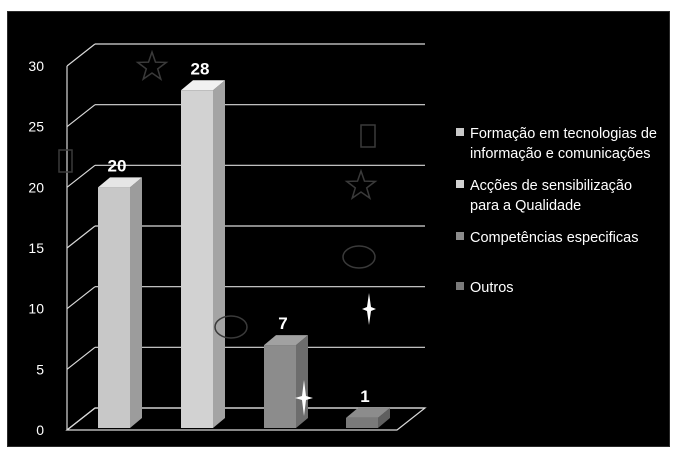 This screenshot has height=452, width=676. Describe the element at coordinates (563, 134) in the screenshot. I see `legend-label: Formação em tecnologias de` at that location.